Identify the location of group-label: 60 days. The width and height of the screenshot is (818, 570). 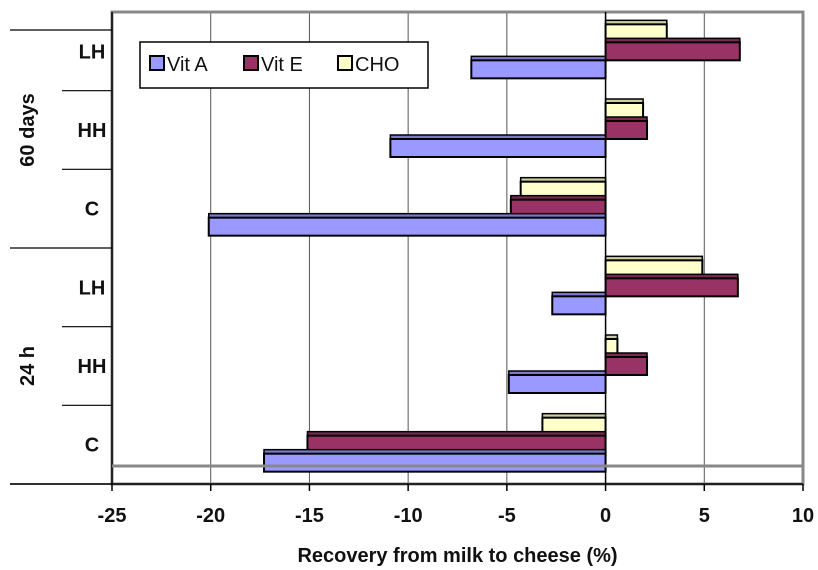
(28, 129).